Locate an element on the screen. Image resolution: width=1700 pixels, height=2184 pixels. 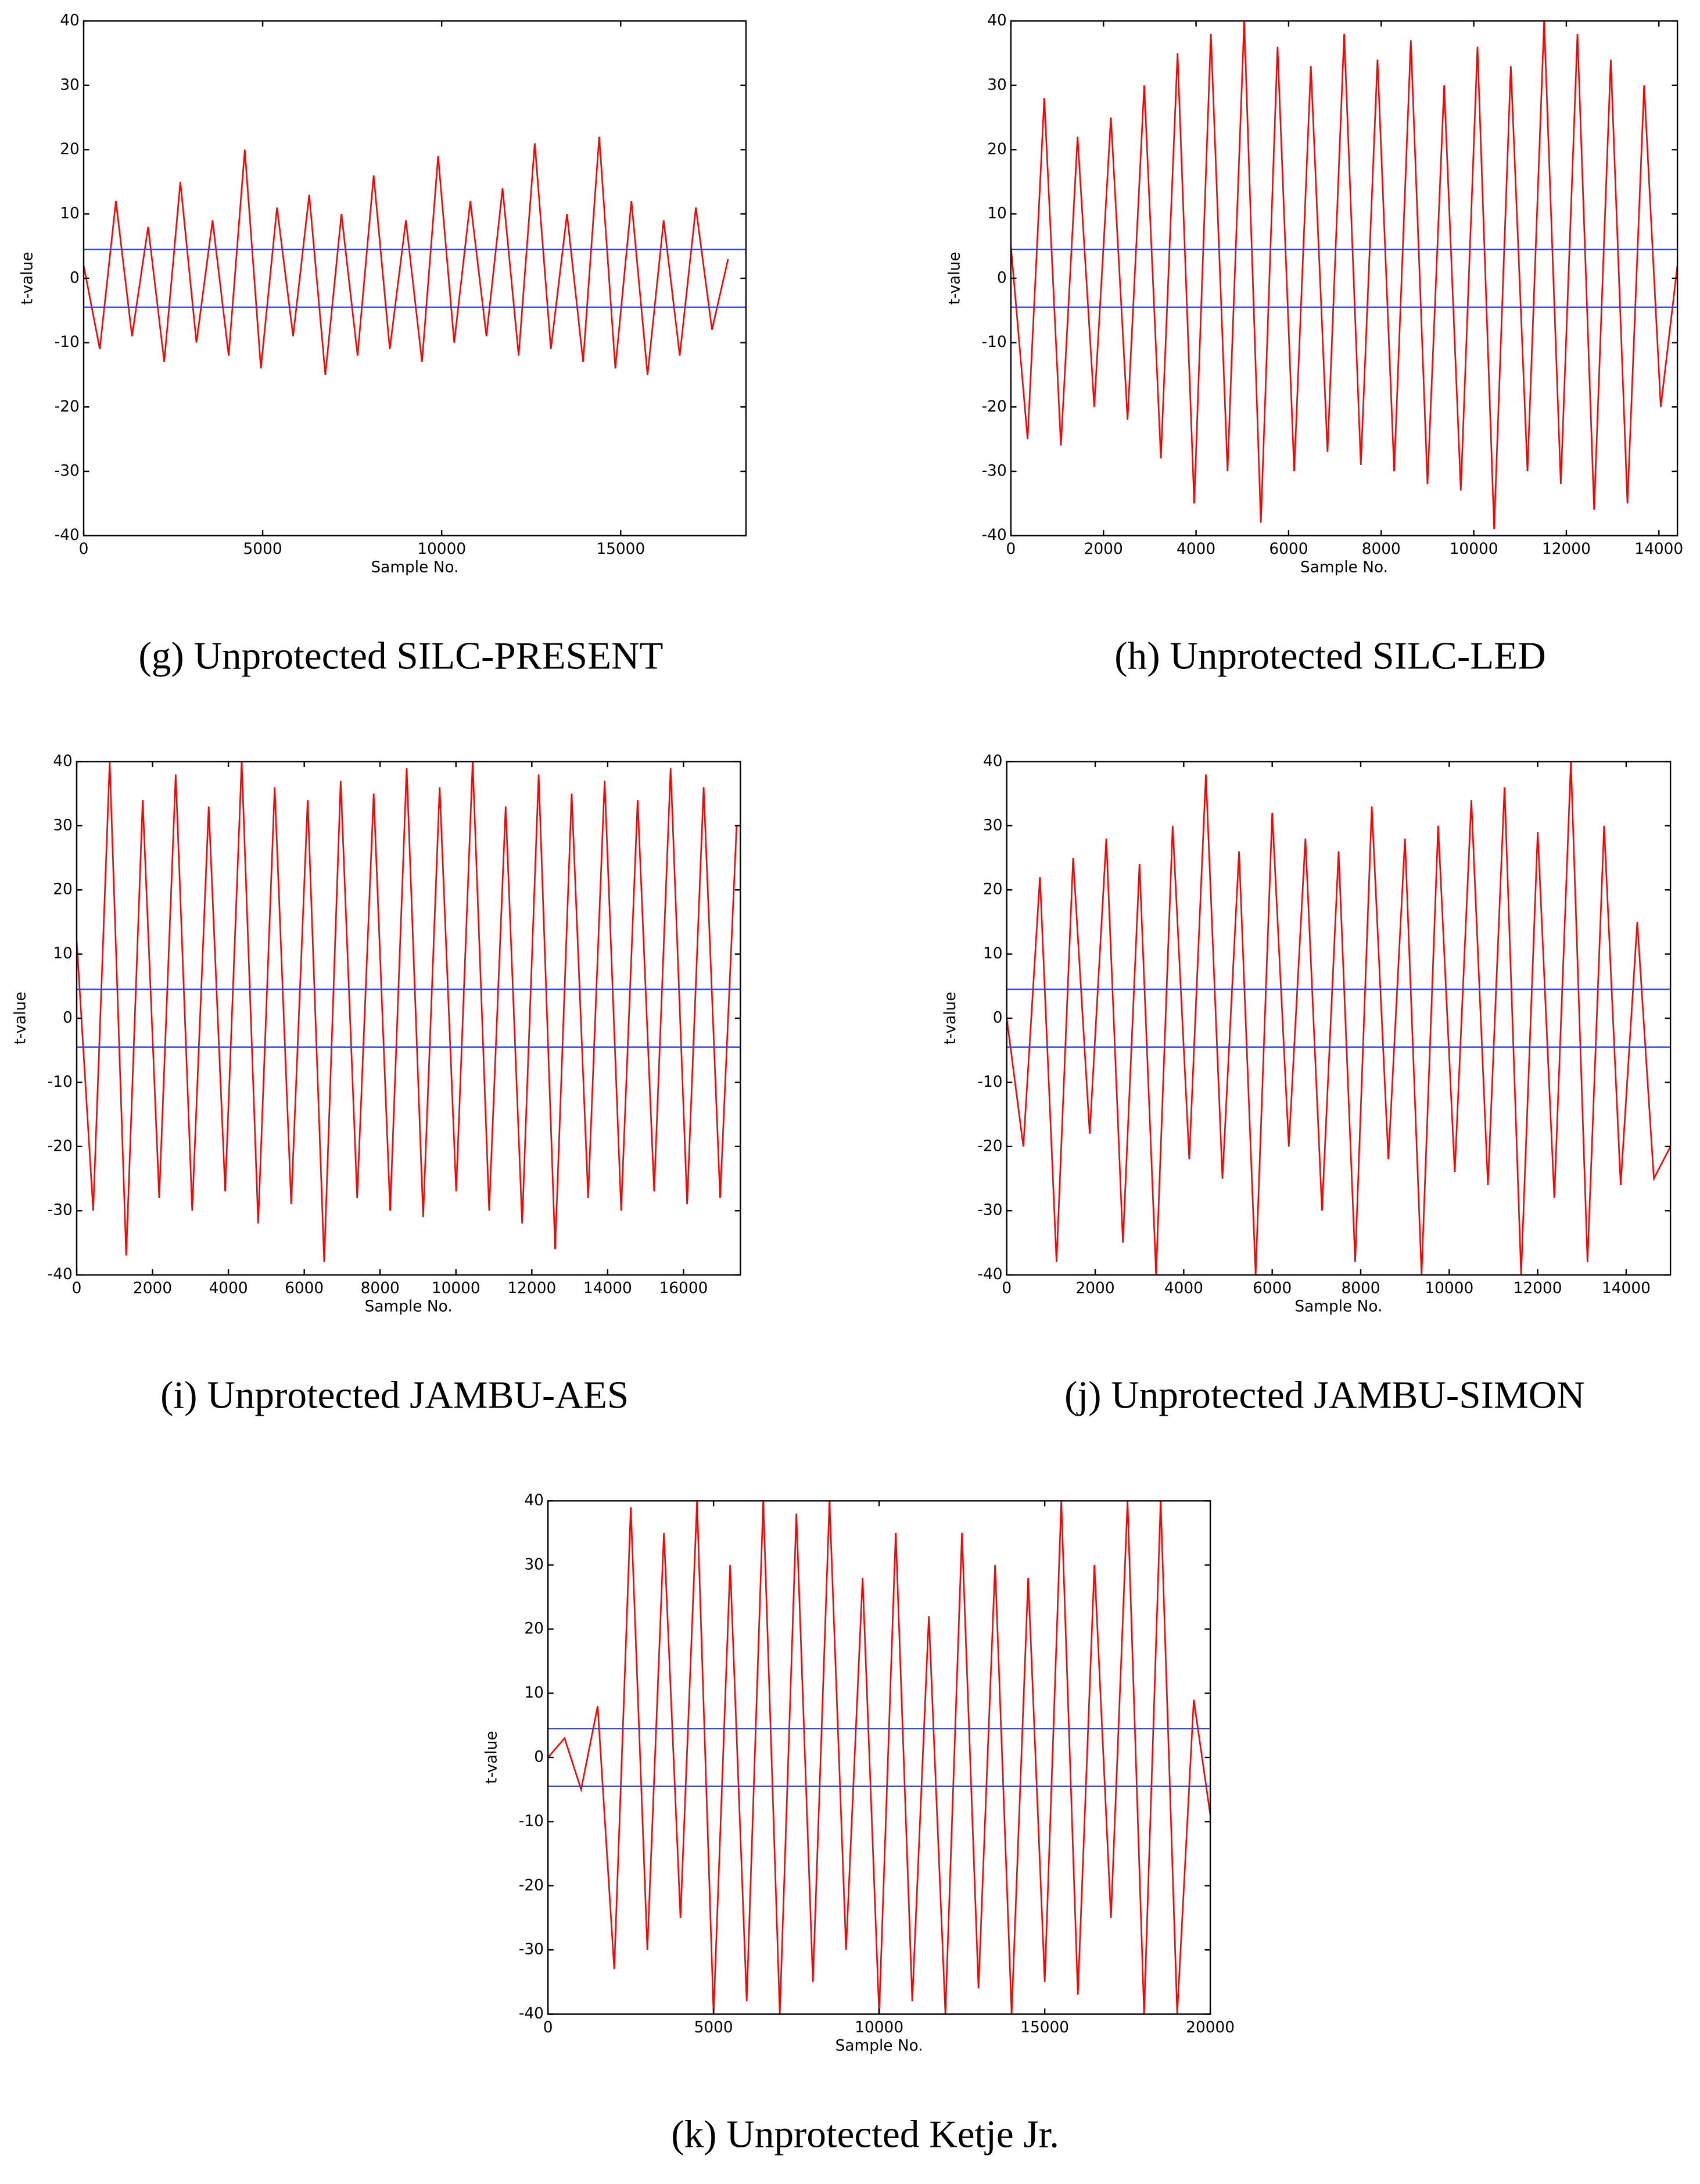
caption: (h) Unprotected SILC-LED is located at coordinates (1330, 656).